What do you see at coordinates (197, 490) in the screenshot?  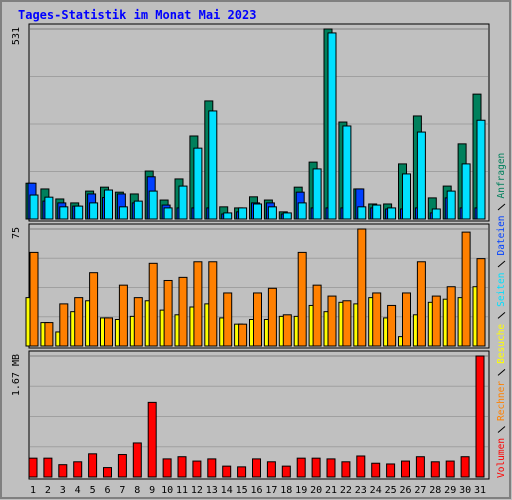 I see `x-tick-label: 12` at bounding box center [197, 490].